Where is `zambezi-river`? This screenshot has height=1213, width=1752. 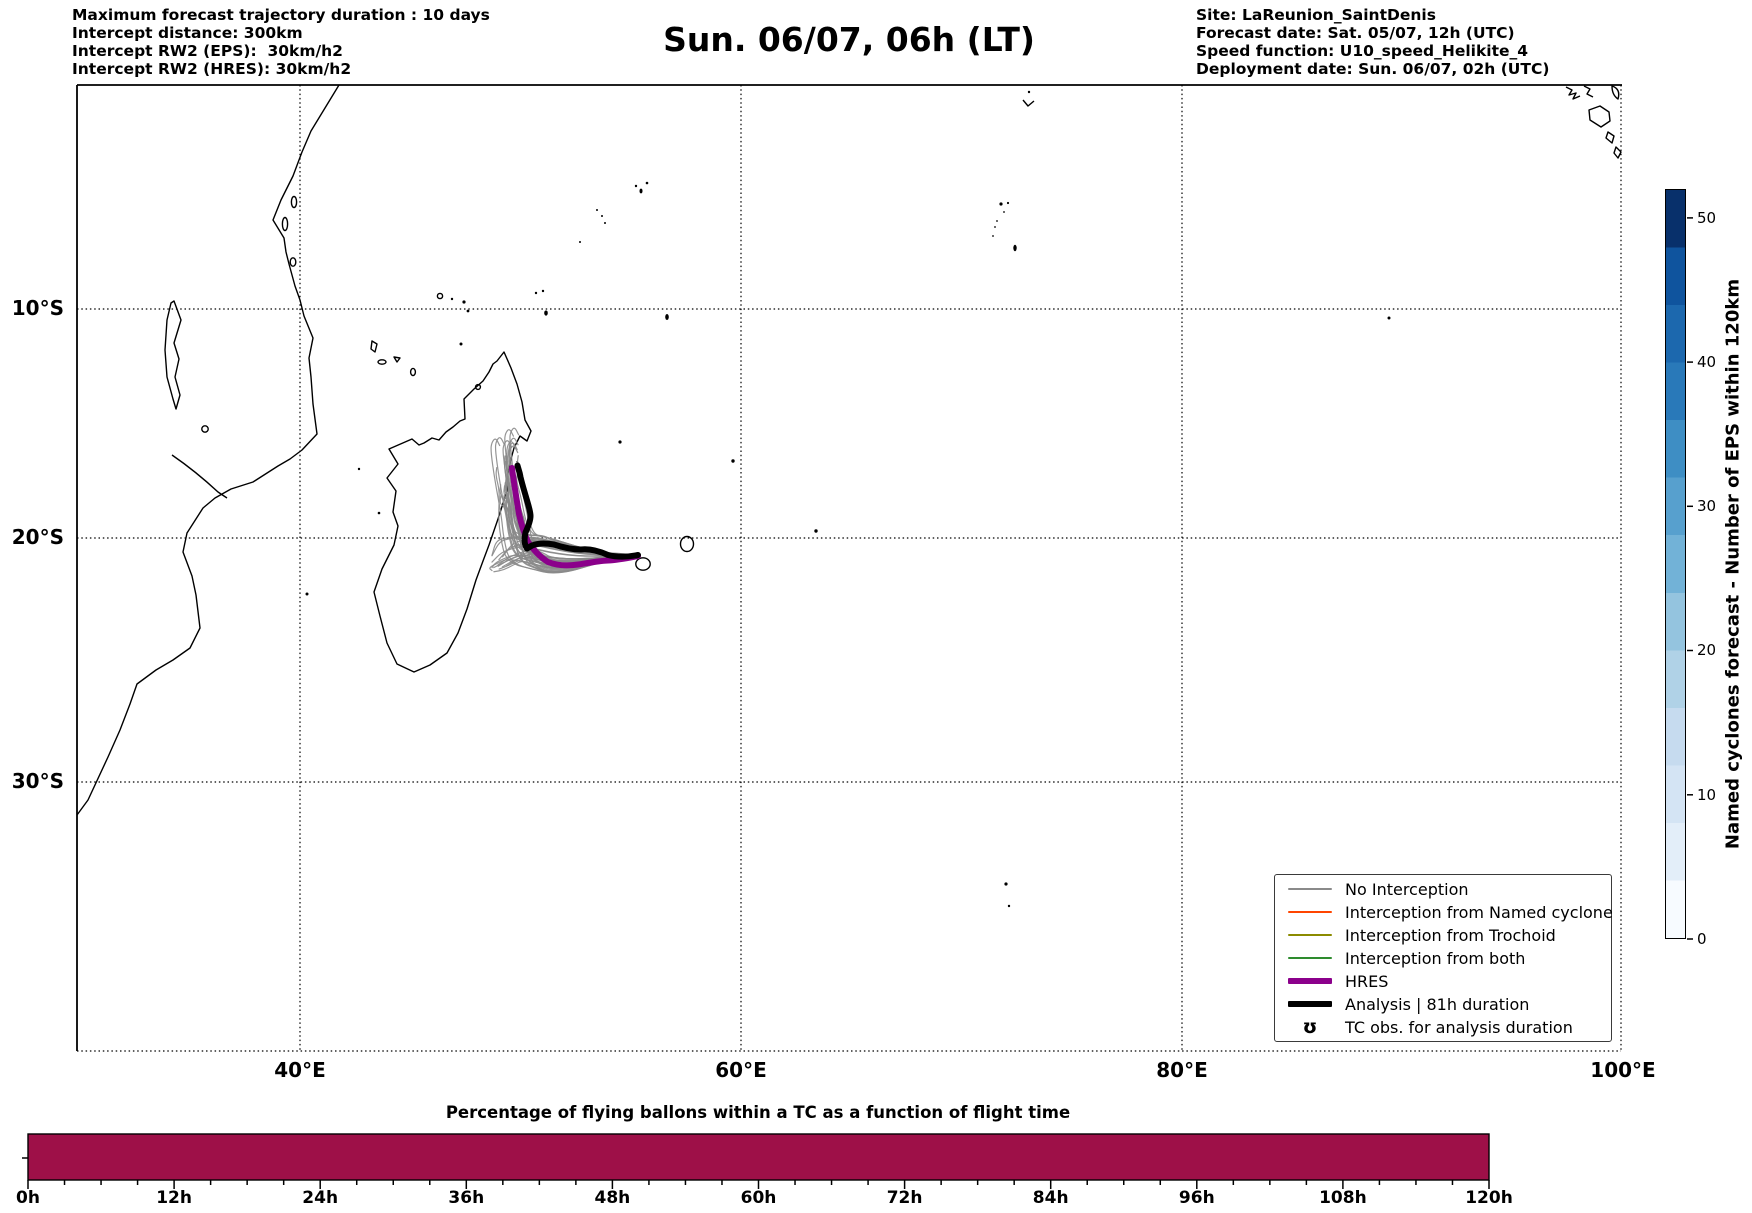
zambezi-river is located at coordinates (199, 476).